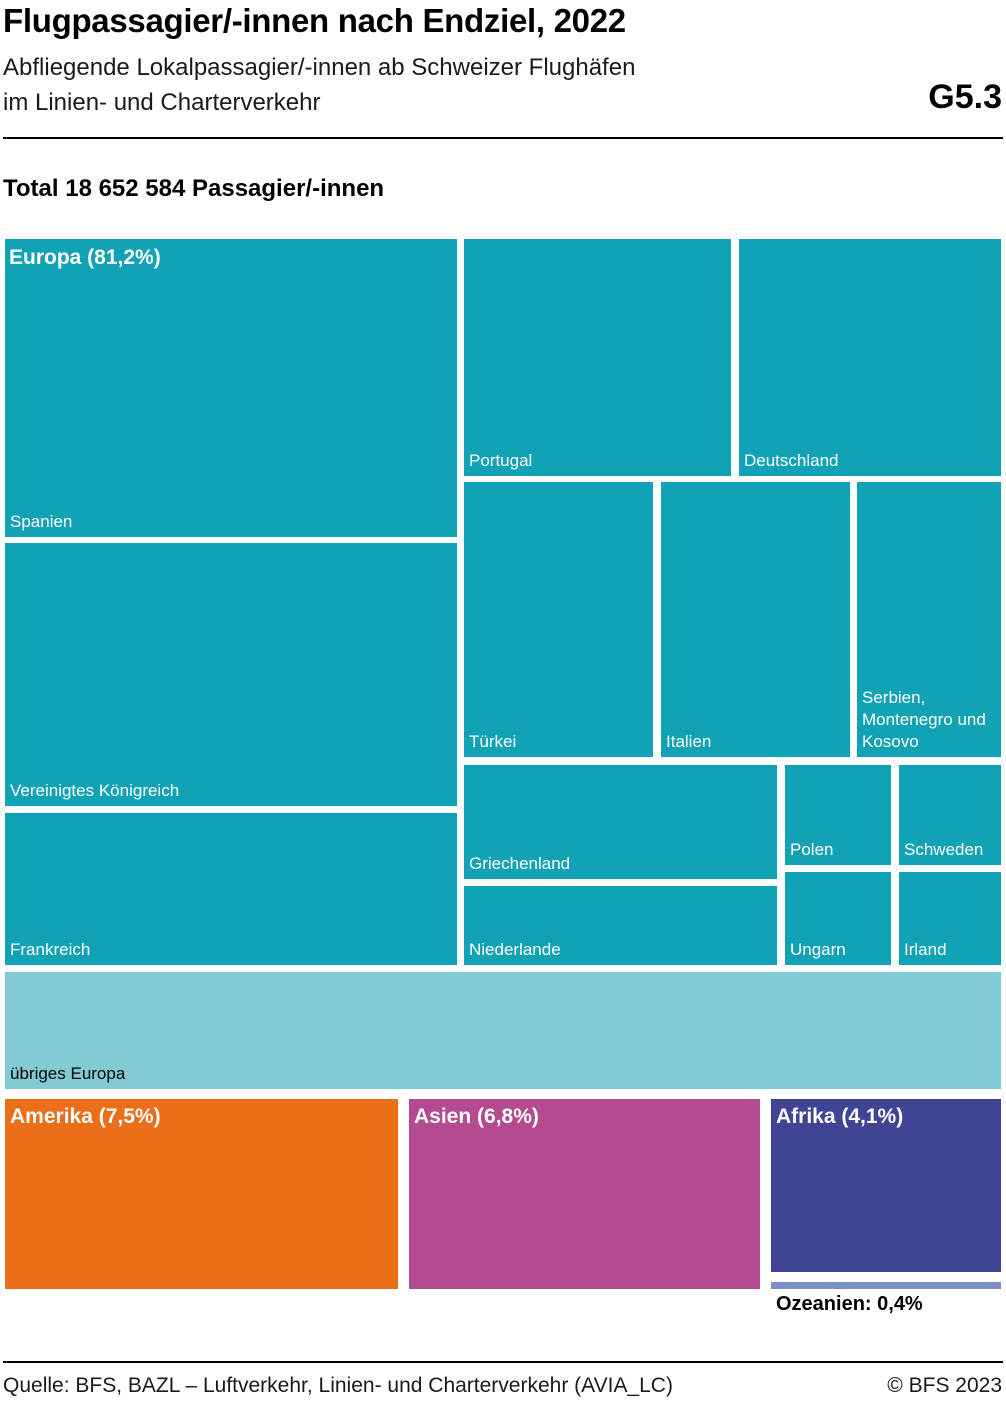 The width and height of the screenshot is (1006, 1402). What do you see at coordinates (840, 1116) in the screenshot?
I see `group-label-afrika: Afrika (4,1%)` at bounding box center [840, 1116].